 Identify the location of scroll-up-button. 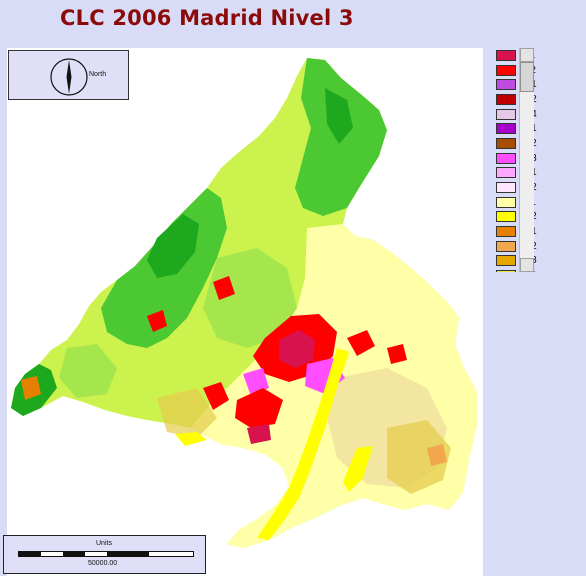
(527, 55).